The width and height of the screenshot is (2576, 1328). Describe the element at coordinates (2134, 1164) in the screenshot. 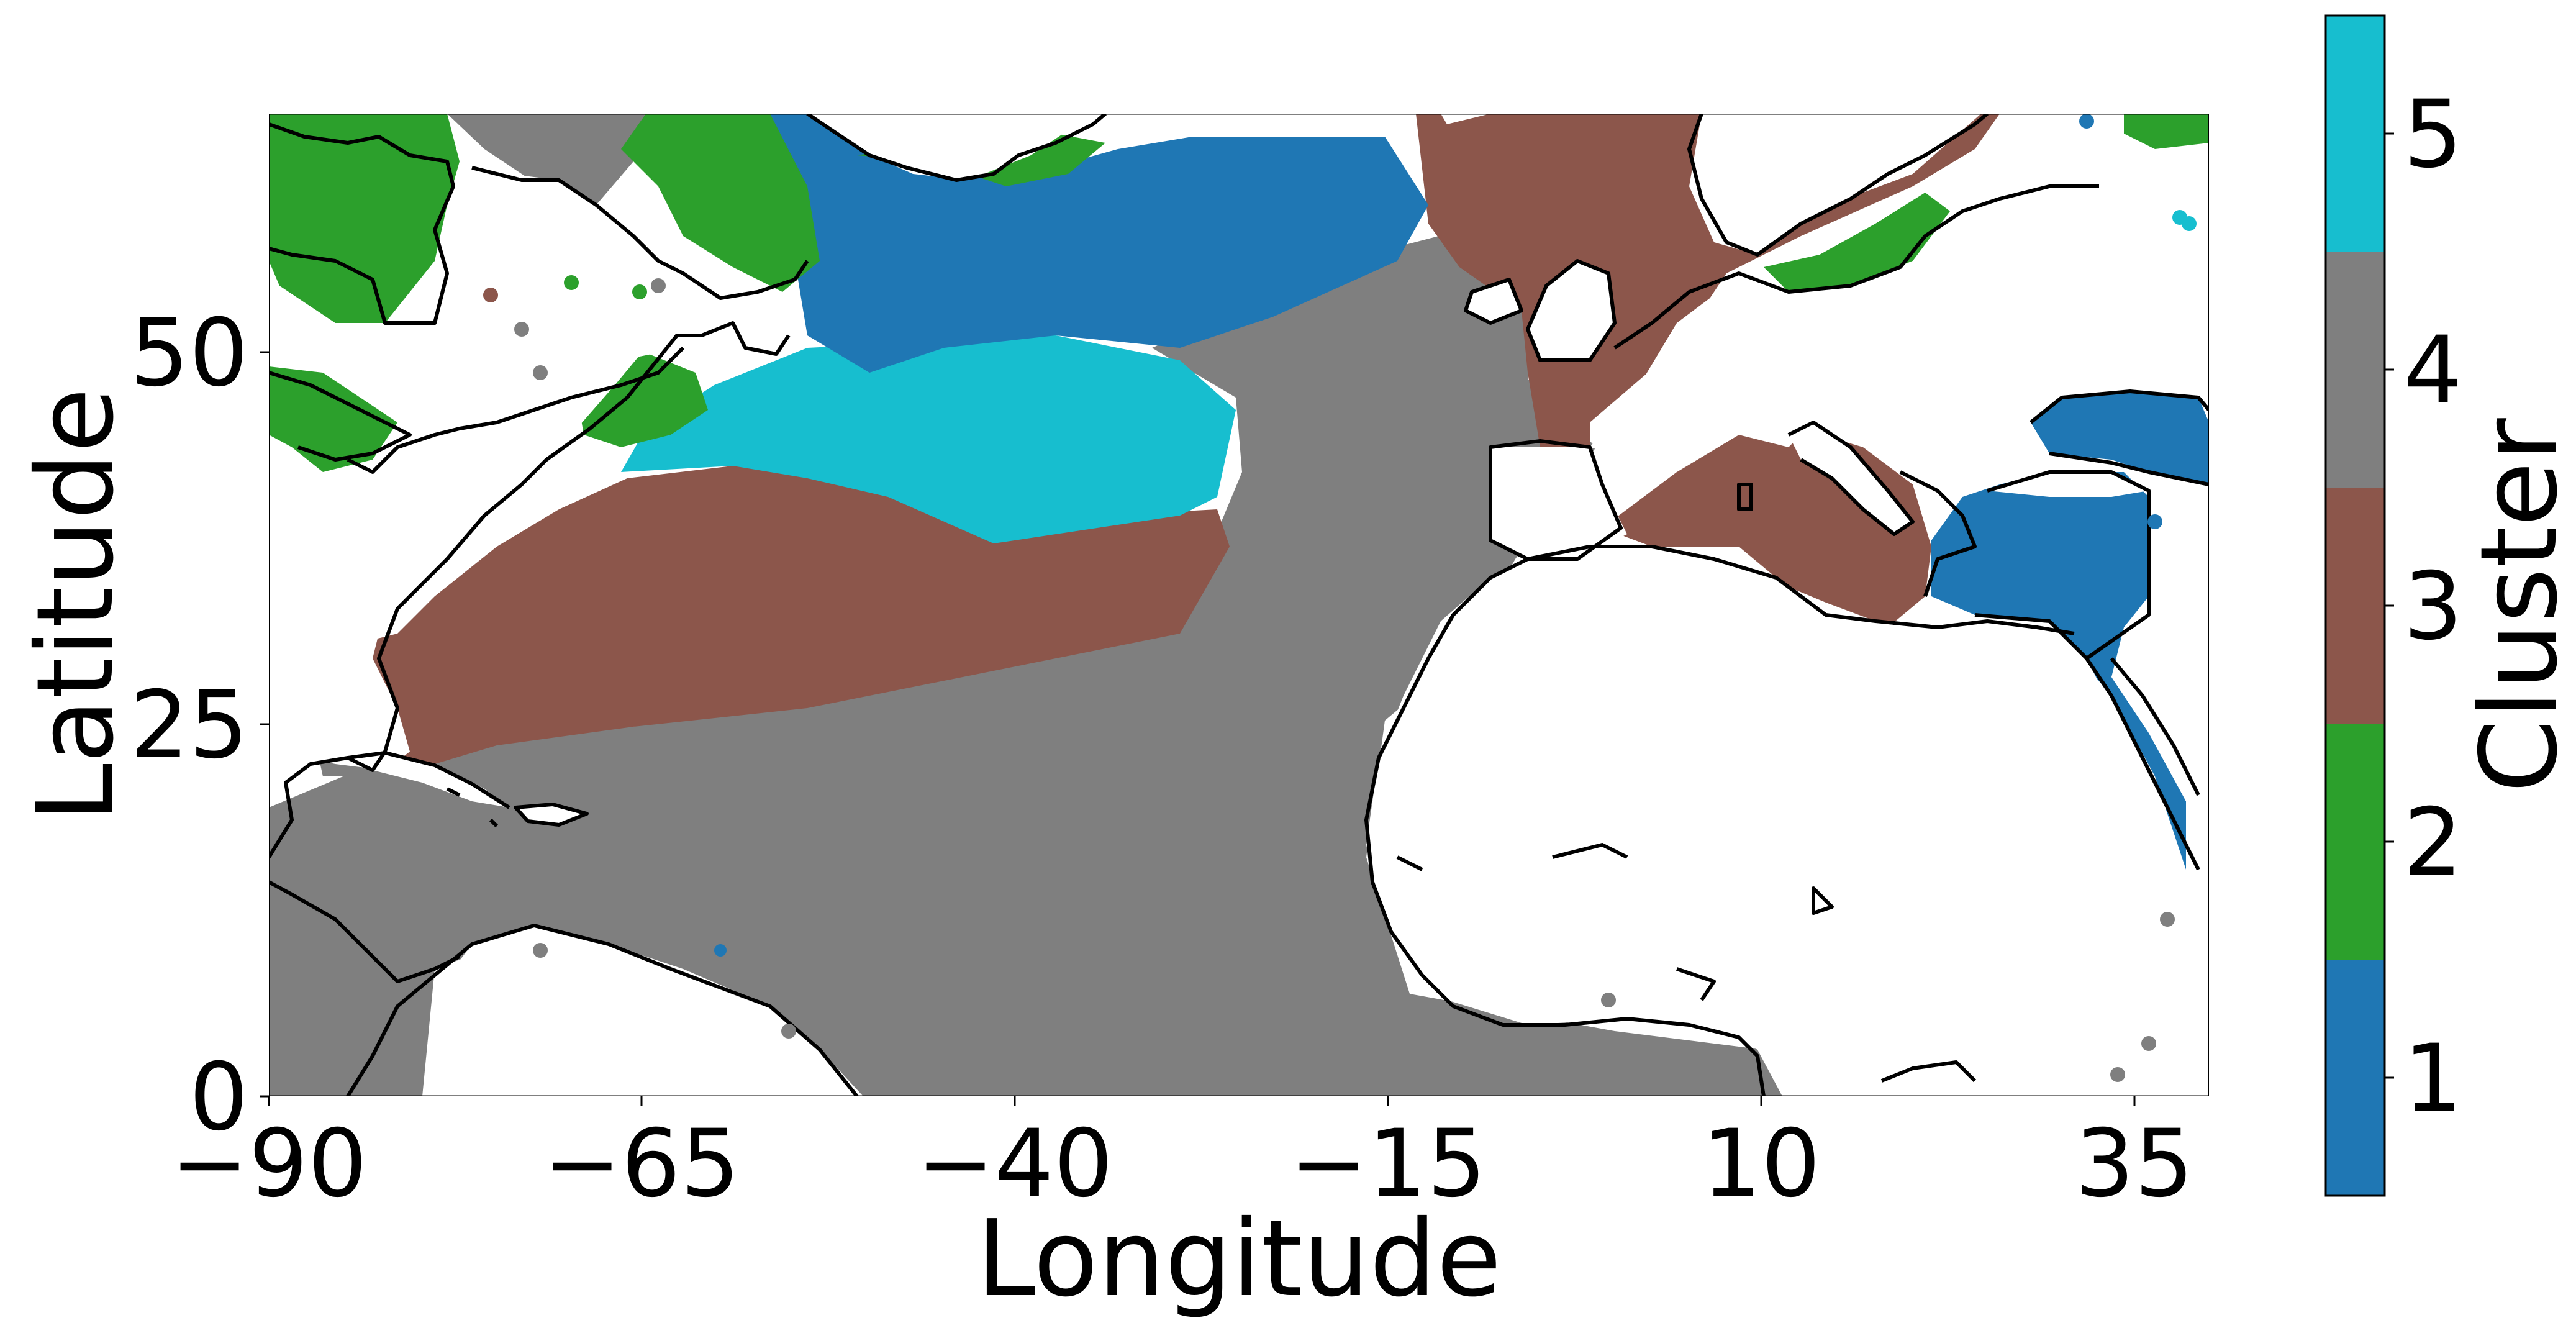

I see `x-tick-label: 35` at that location.